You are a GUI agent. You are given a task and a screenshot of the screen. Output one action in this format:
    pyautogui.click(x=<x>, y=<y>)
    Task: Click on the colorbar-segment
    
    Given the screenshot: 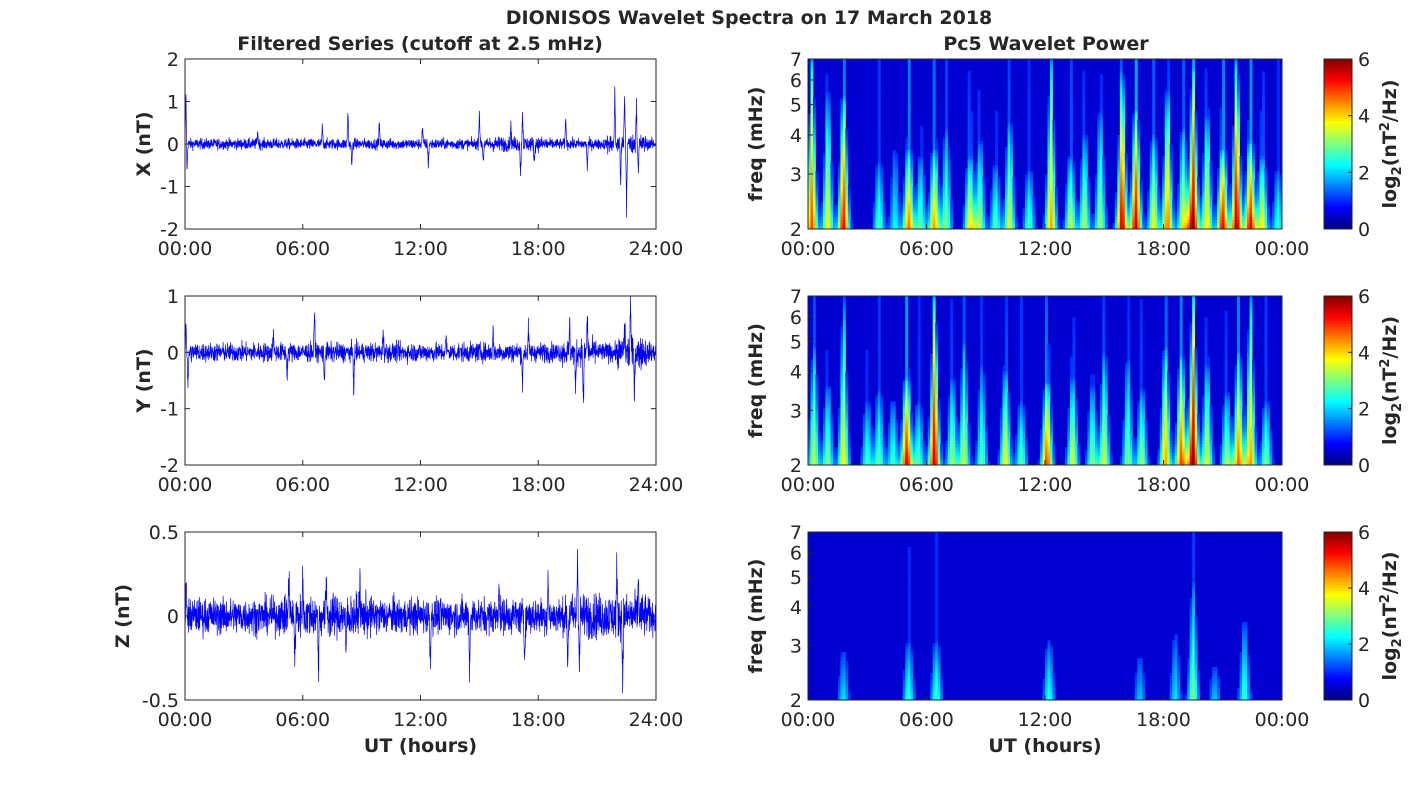 What is the action you would take?
    pyautogui.click(x=1338, y=191)
    